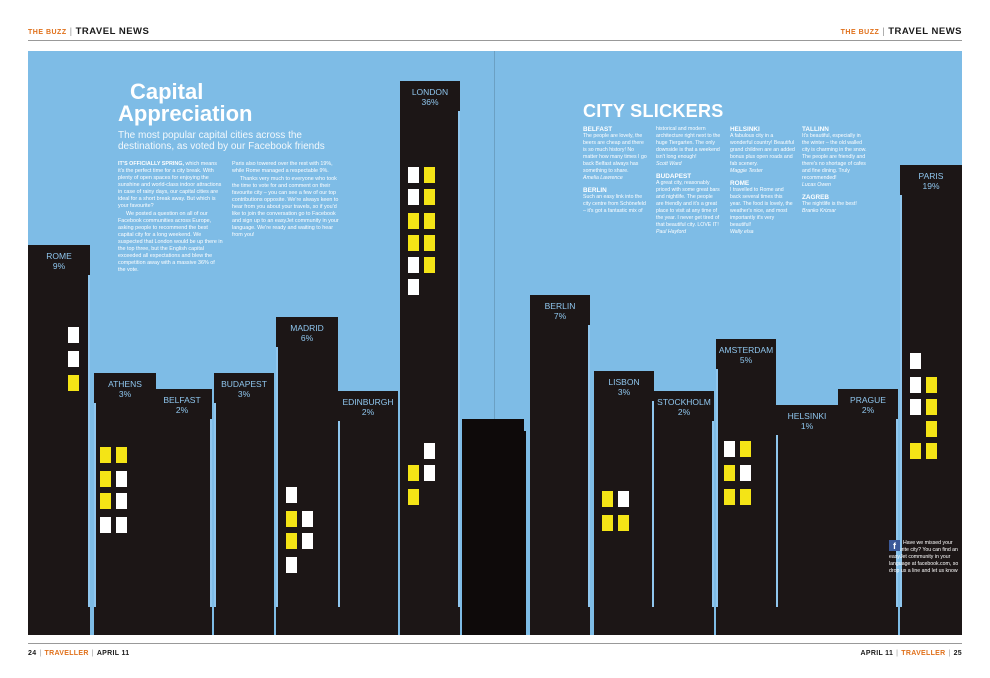  What do you see at coordinates (923, 653) in the screenshot?
I see `magazine-name: TRAVELLER` at bounding box center [923, 653].